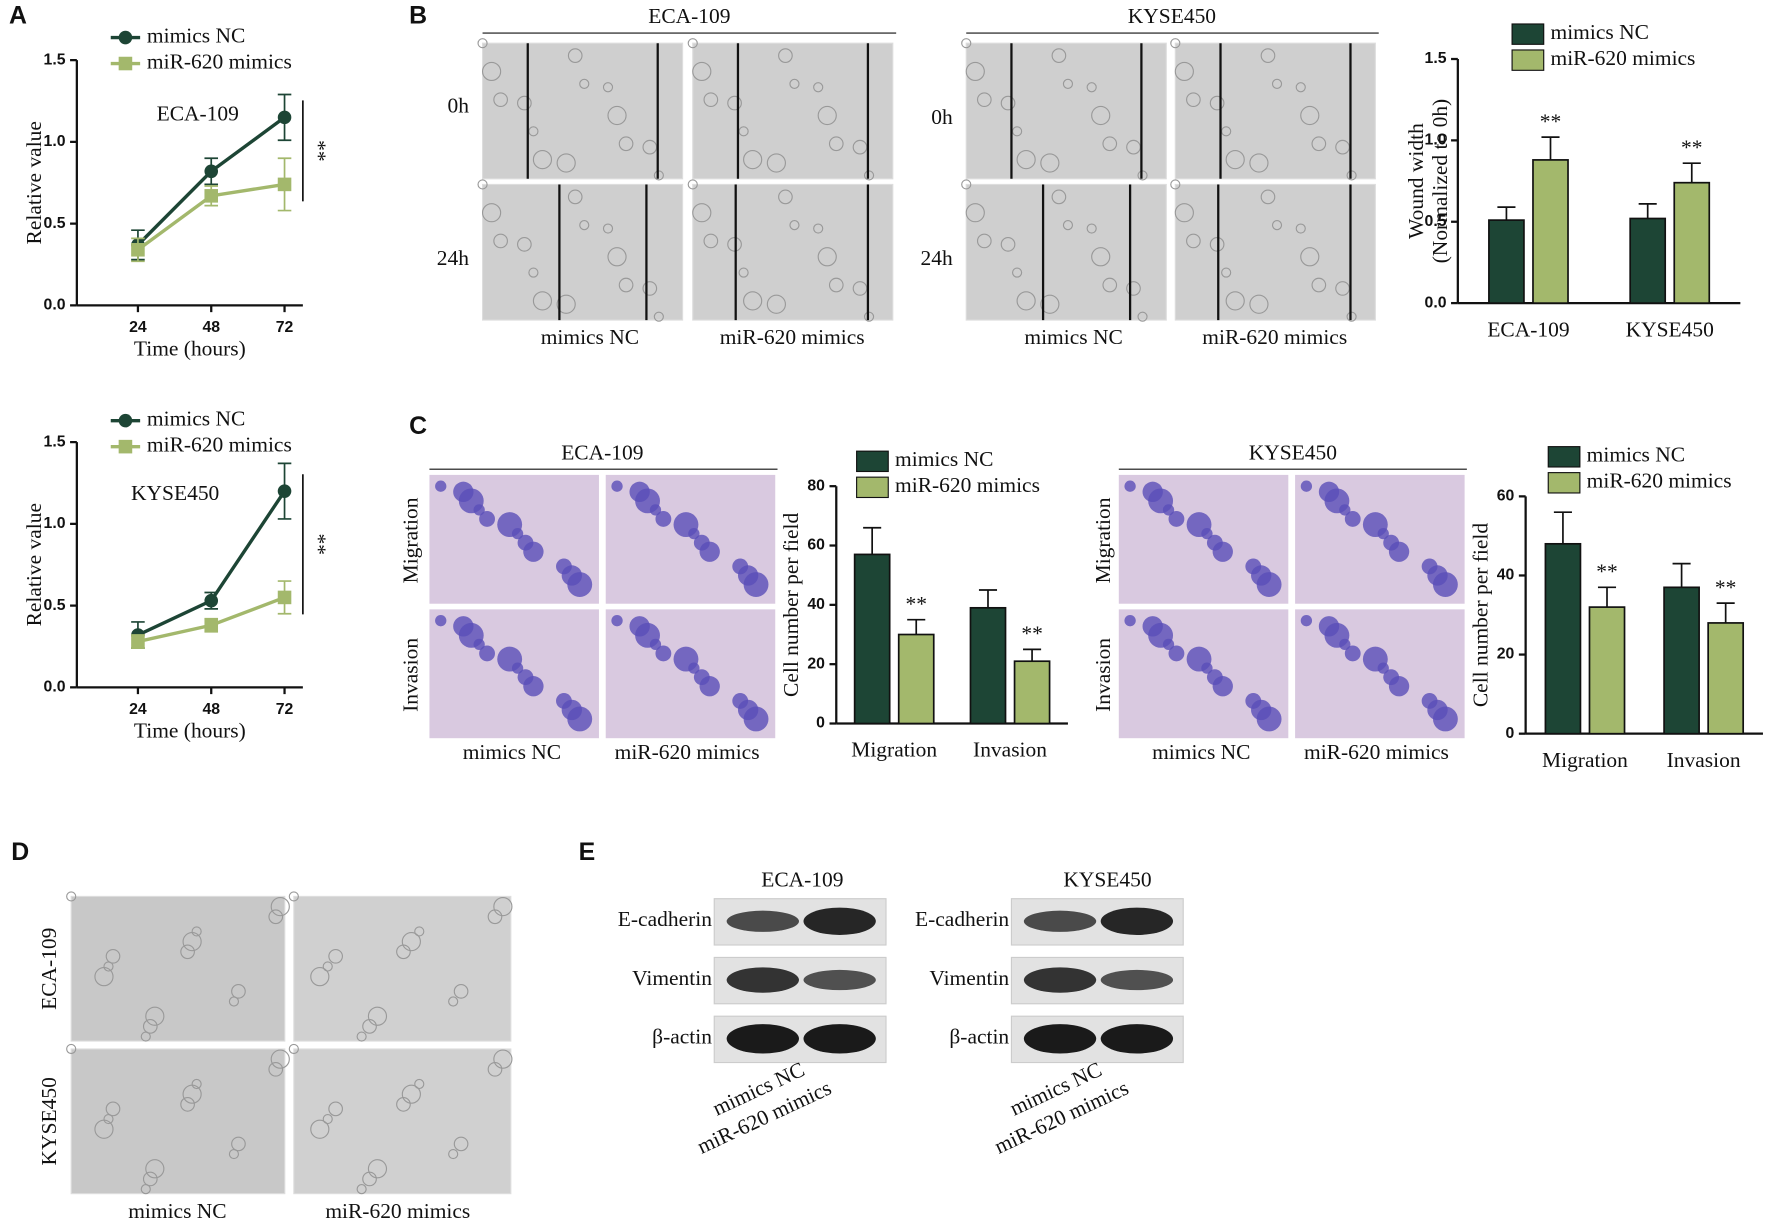 Image resolution: width=1772 pixels, height=1221 pixels. I want to click on y-tick-label: 40, so click(1506, 575).